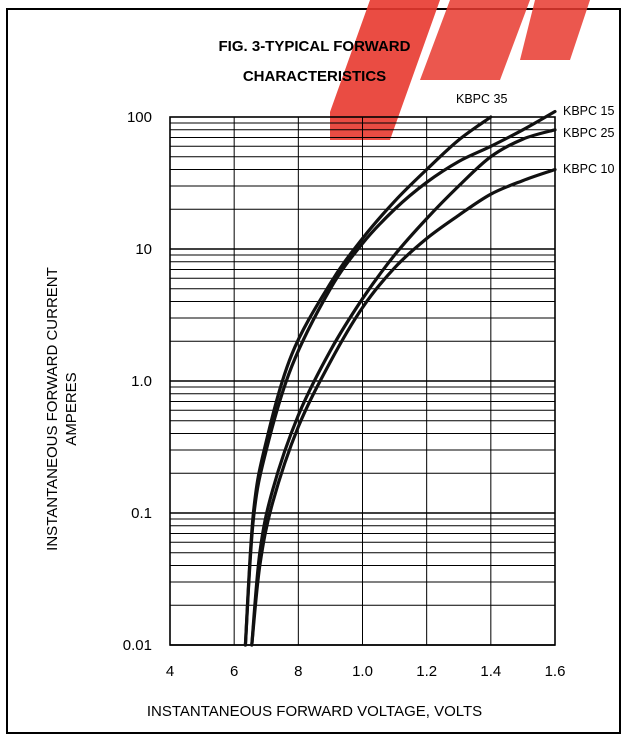 This screenshot has height=742, width=629. I want to click on x-tick-label: 1.6, so click(555, 671).